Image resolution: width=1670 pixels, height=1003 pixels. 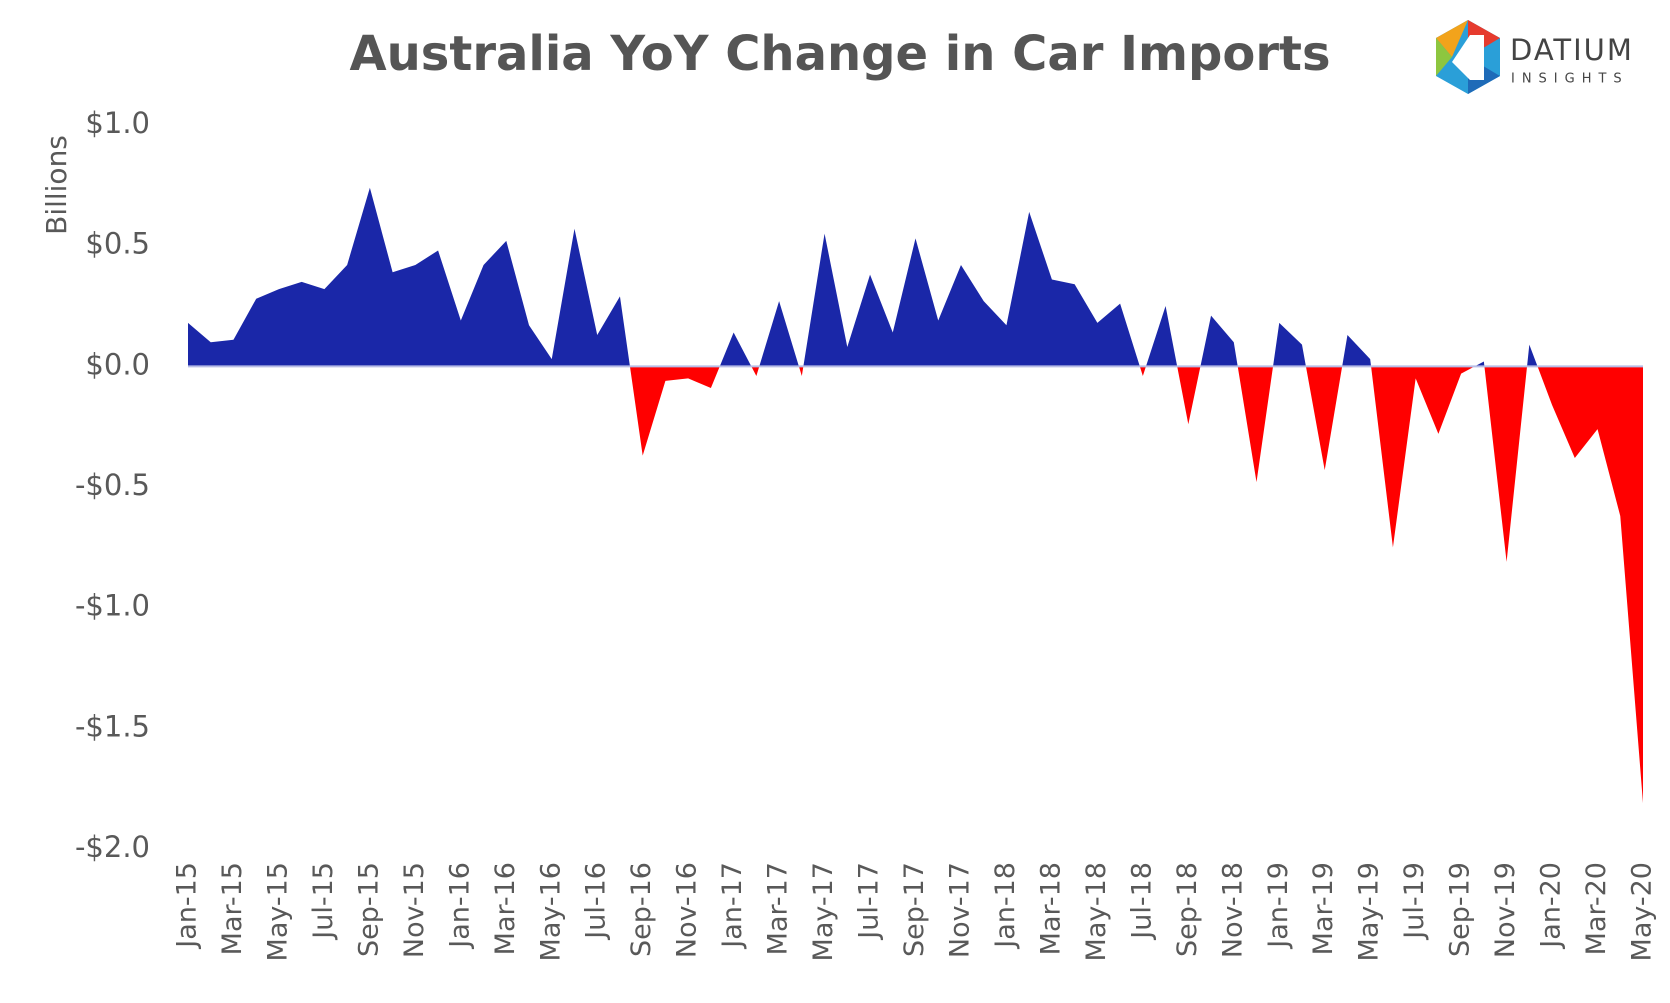 I want to click on x-tick-label: Jul-17, so click(x=869, y=901).